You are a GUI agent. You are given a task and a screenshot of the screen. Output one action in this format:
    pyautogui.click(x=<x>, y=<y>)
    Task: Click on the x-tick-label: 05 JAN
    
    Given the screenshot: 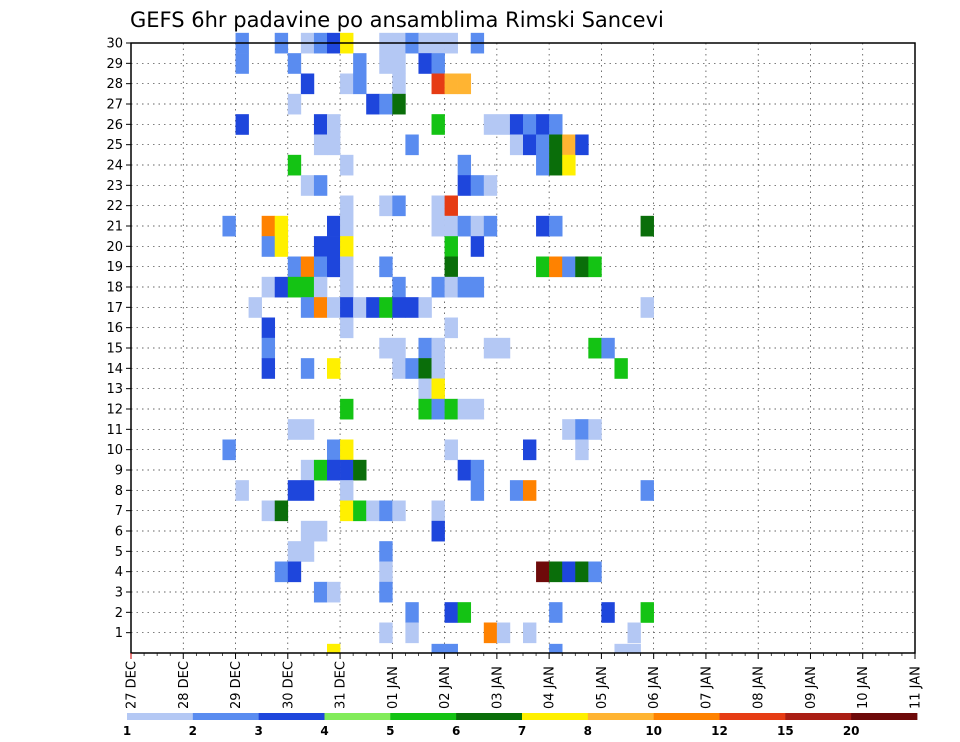 What is the action you would take?
    pyautogui.click(x=602, y=687)
    